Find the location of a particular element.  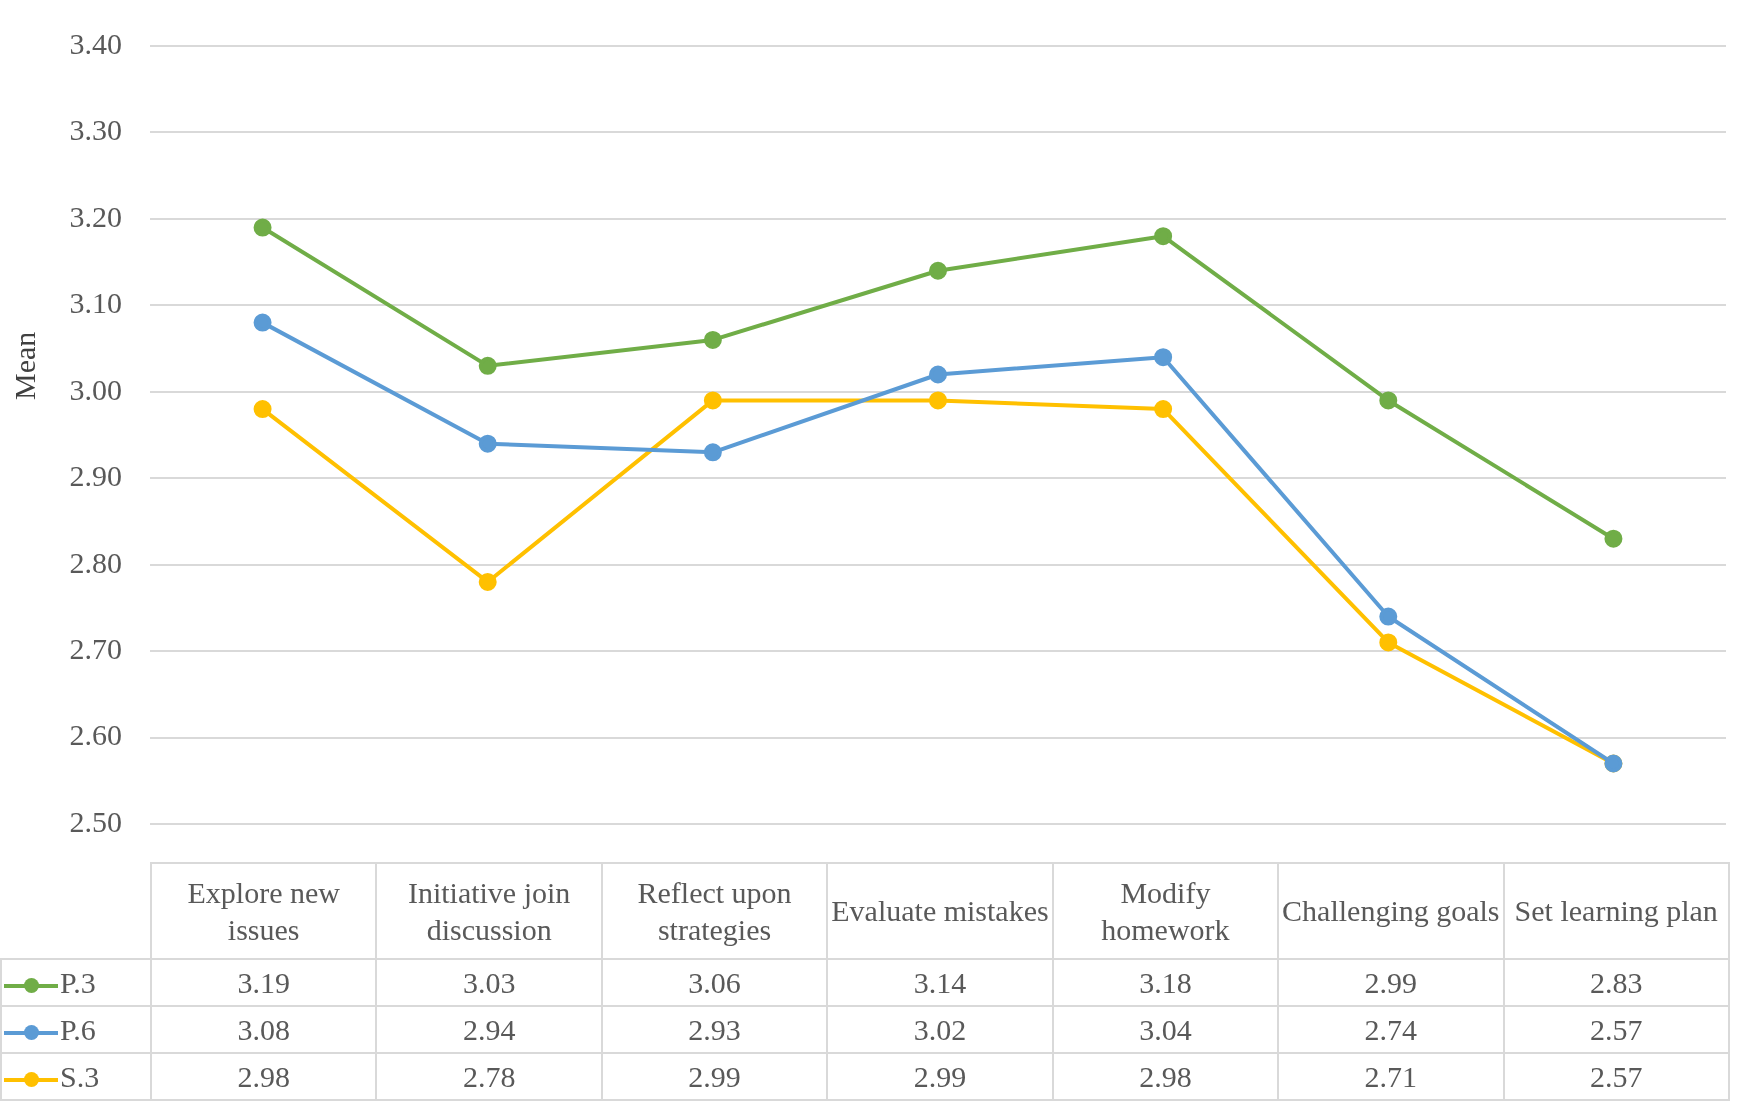

data-label: 2.78 is located at coordinates (489, 1076).